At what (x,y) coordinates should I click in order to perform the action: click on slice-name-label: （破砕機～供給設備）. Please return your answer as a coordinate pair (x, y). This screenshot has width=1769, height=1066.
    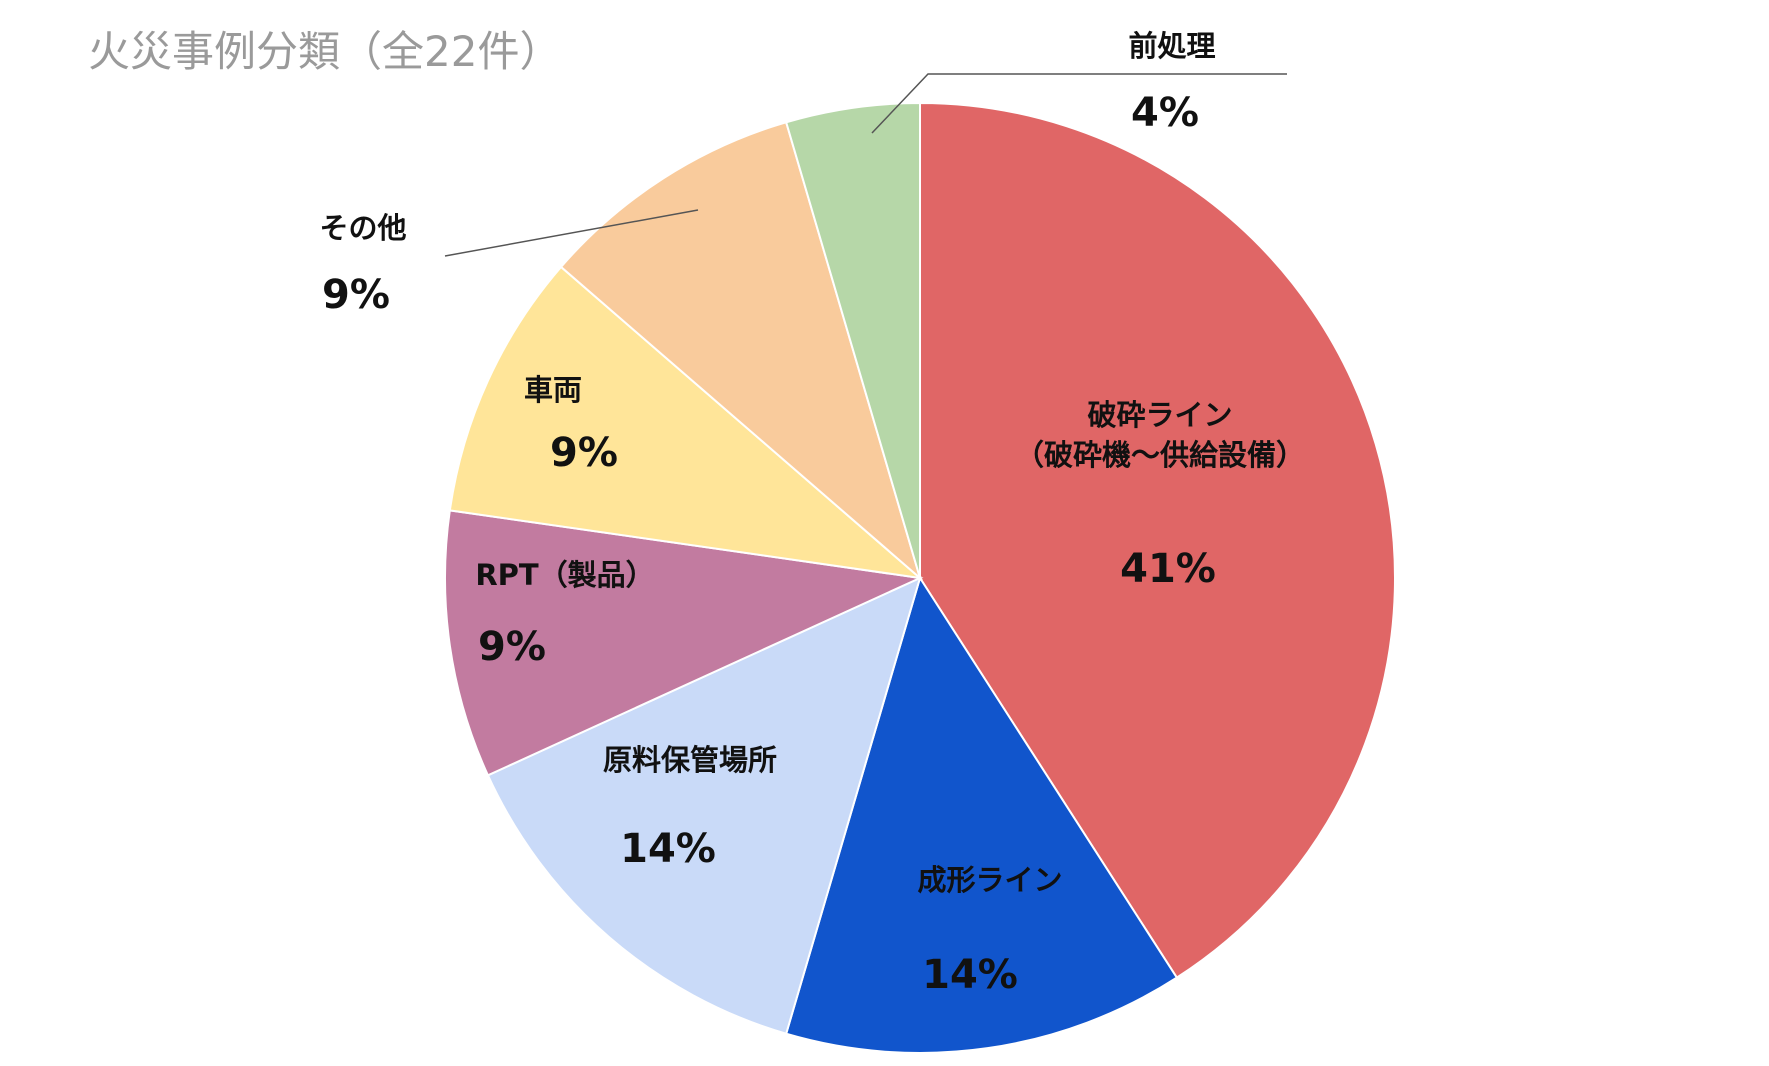
    Looking at the image, I should click on (1160, 455).